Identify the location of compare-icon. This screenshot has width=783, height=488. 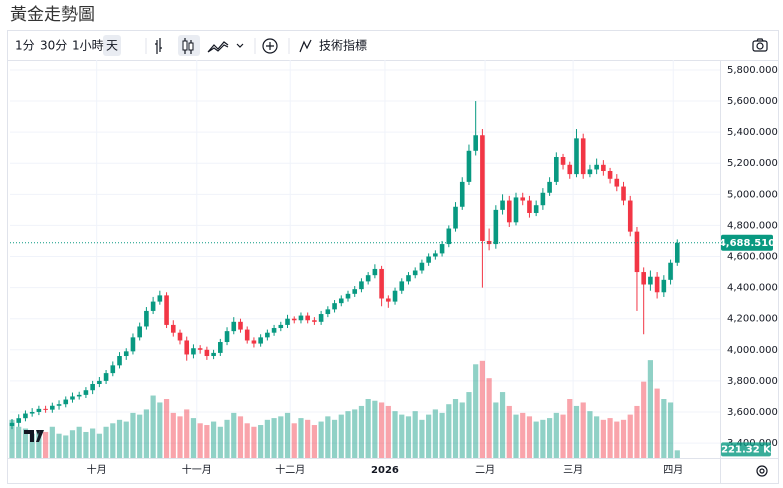
(270, 46).